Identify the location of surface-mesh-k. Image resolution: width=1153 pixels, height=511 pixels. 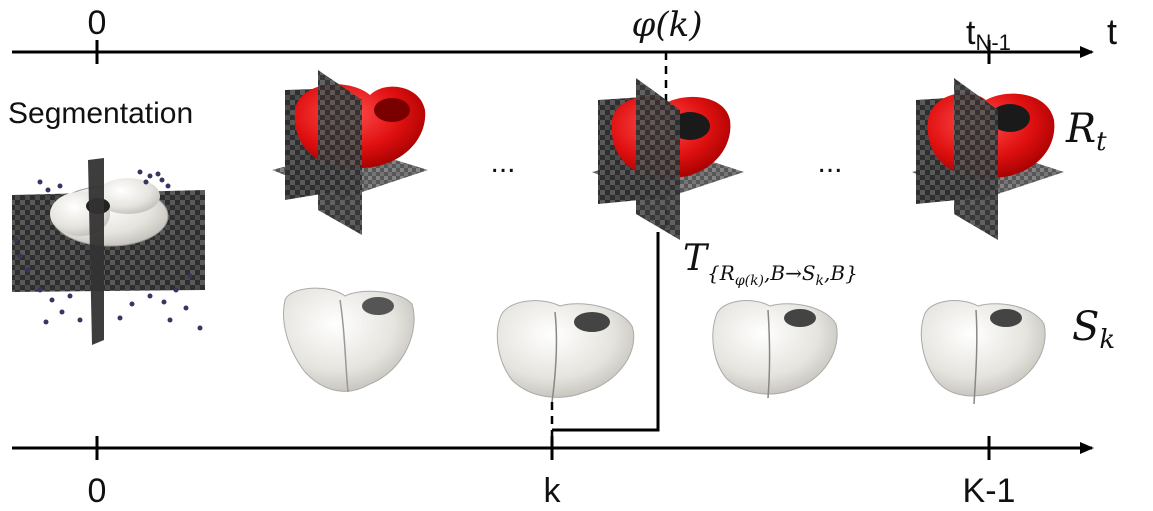
(565, 351).